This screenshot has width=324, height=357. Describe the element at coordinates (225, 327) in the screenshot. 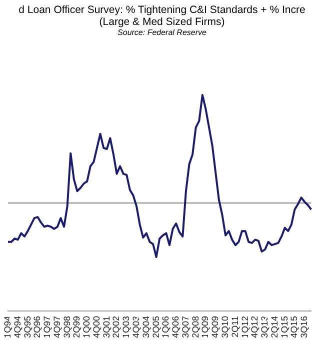

I see `x-tick-label: 3Q10` at that location.